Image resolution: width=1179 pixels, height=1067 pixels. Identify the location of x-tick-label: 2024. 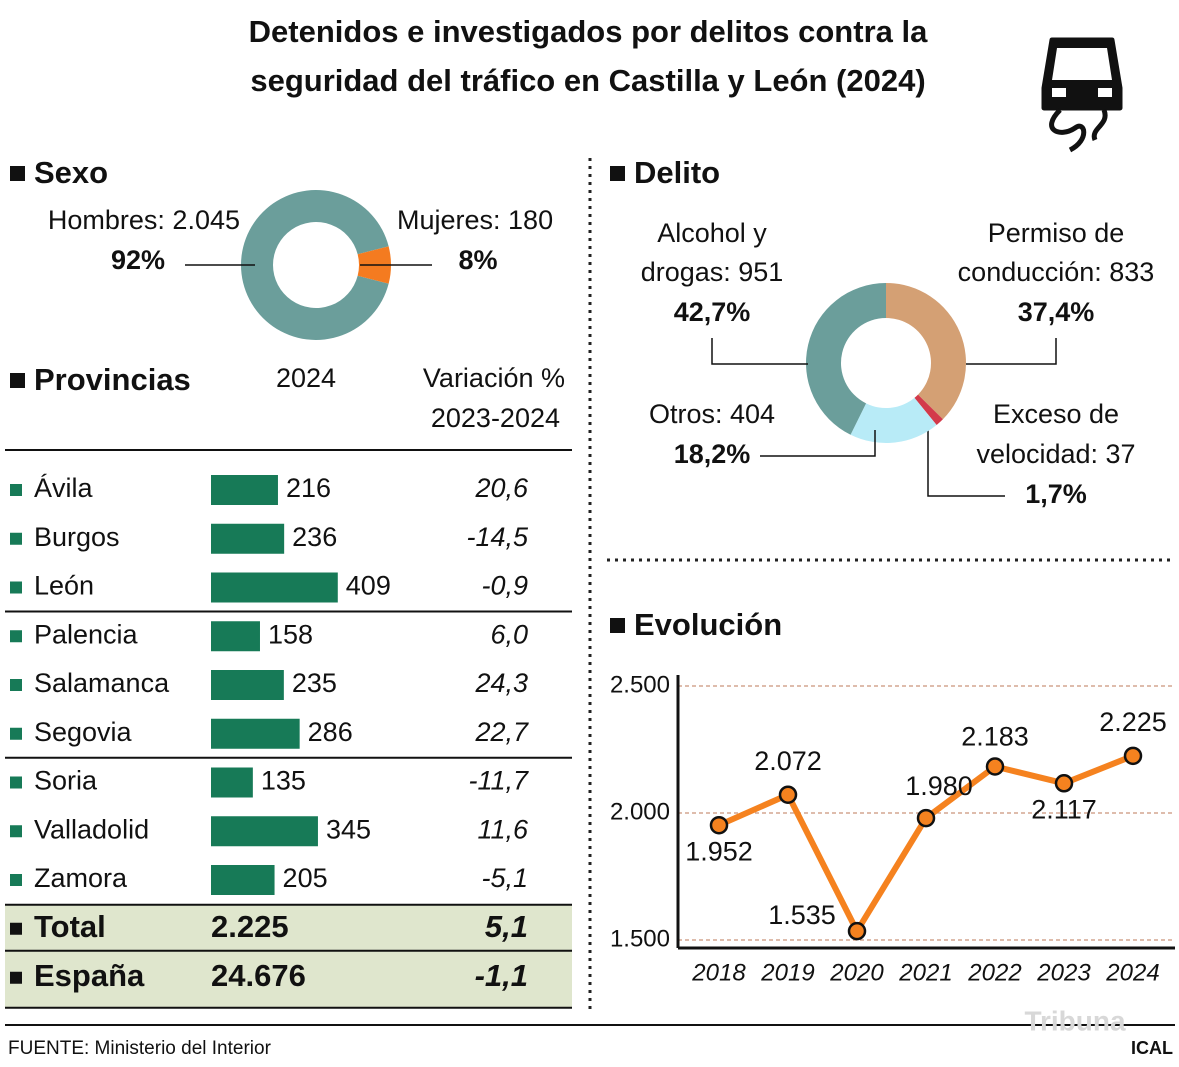
(1132, 972).